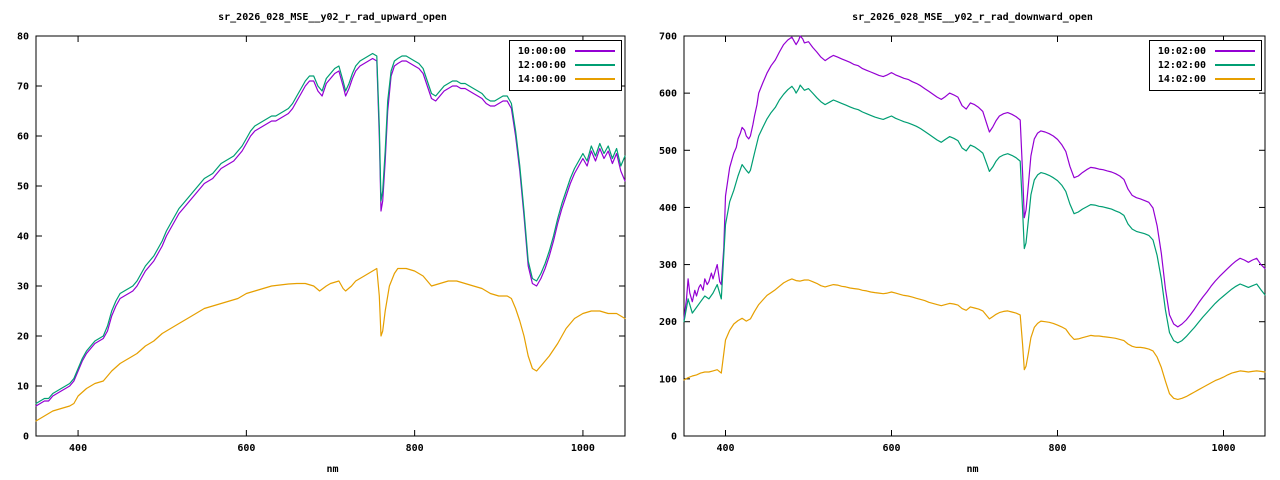 The height and width of the screenshot is (480, 1280). What do you see at coordinates (332, 469) in the screenshot?
I see `x-axis-label-upward: nm` at bounding box center [332, 469].